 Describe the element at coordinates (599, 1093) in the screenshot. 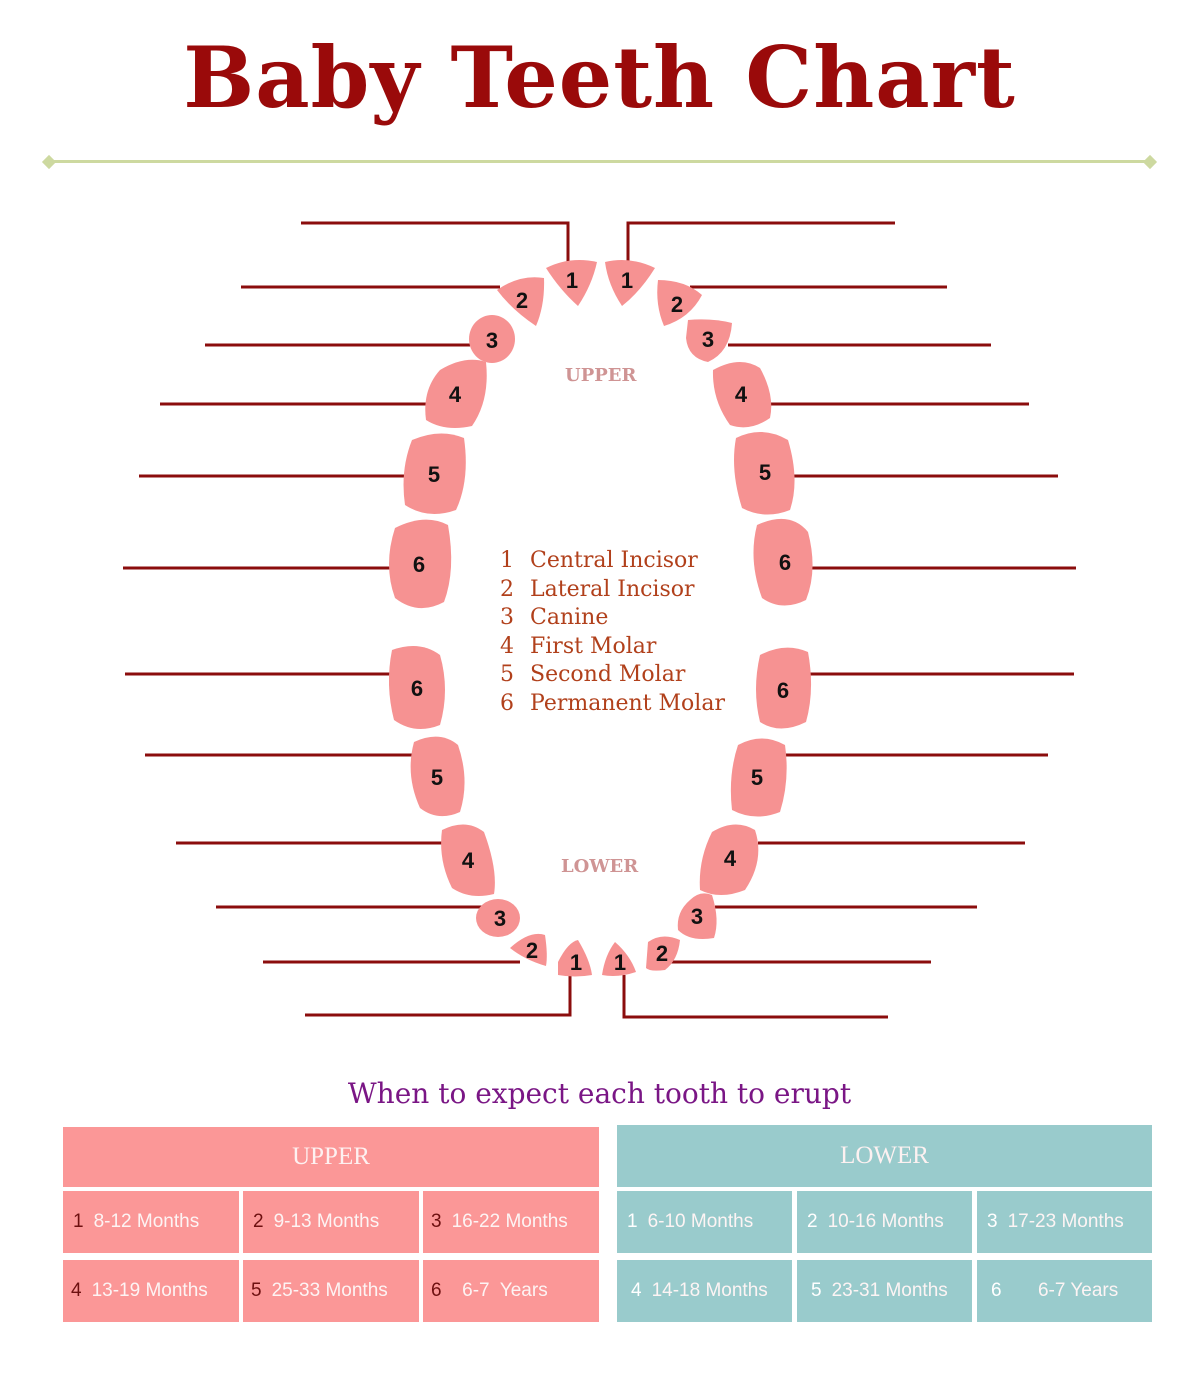

I see `eruption-subtitle: When to expect each tooth to erupt` at that location.